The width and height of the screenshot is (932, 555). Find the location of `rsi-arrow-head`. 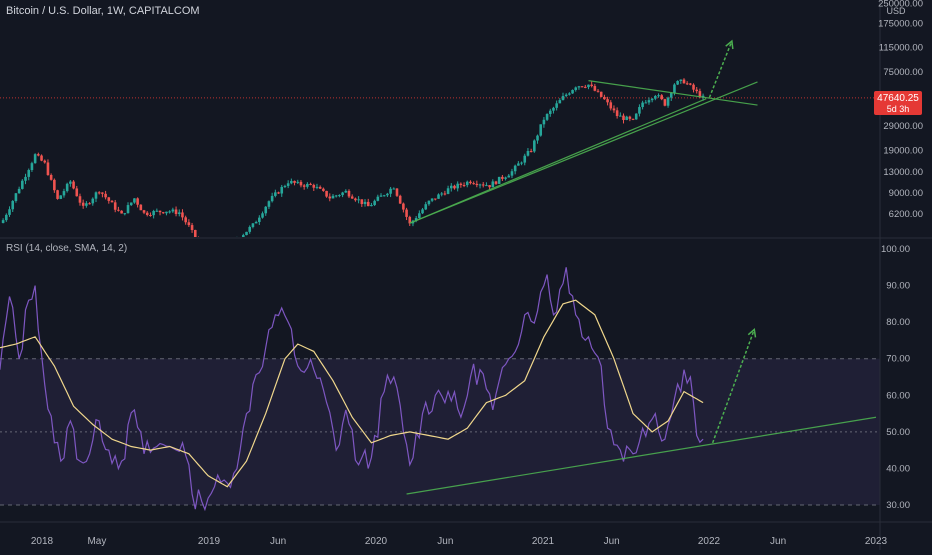

rsi-arrow-head is located at coordinates (752, 332).